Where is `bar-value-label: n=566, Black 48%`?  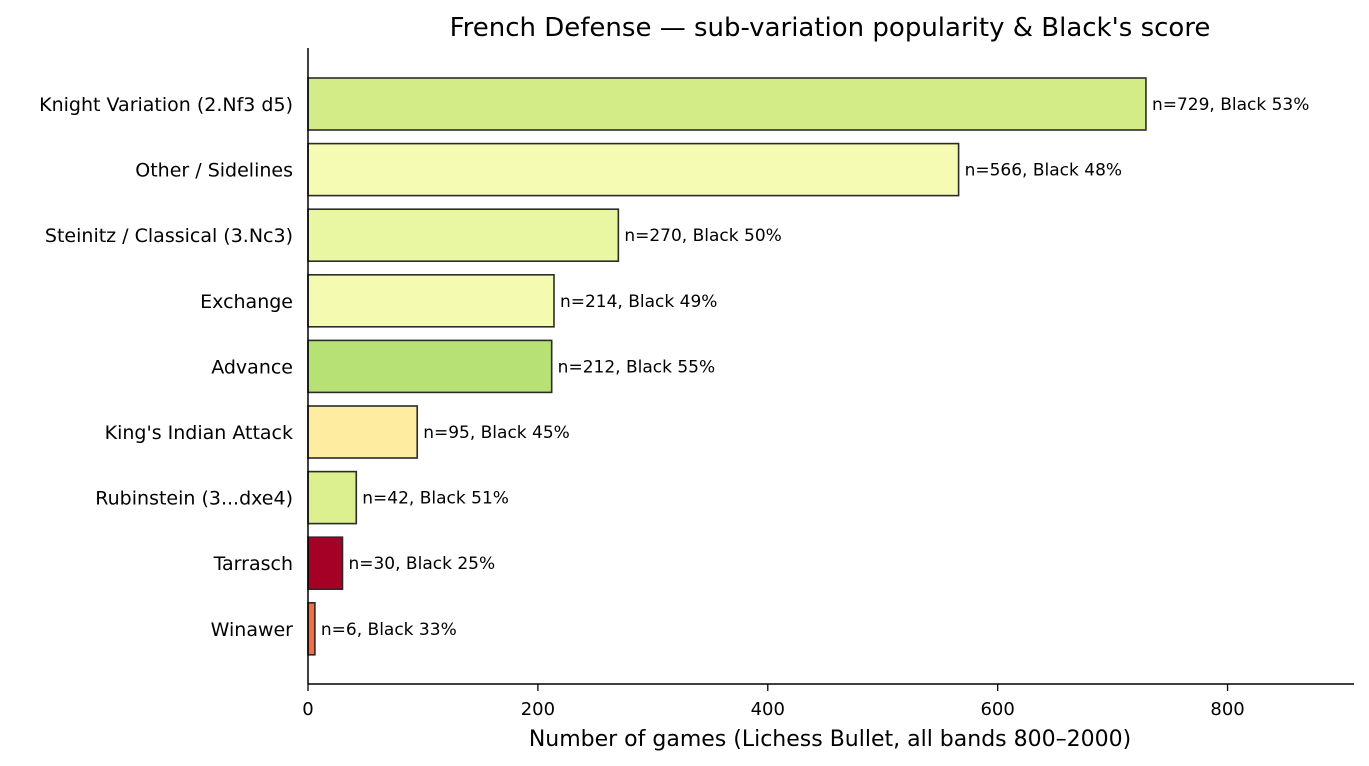
bar-value-label: n=566, Black 48% is located at coordinates (1043, 171).